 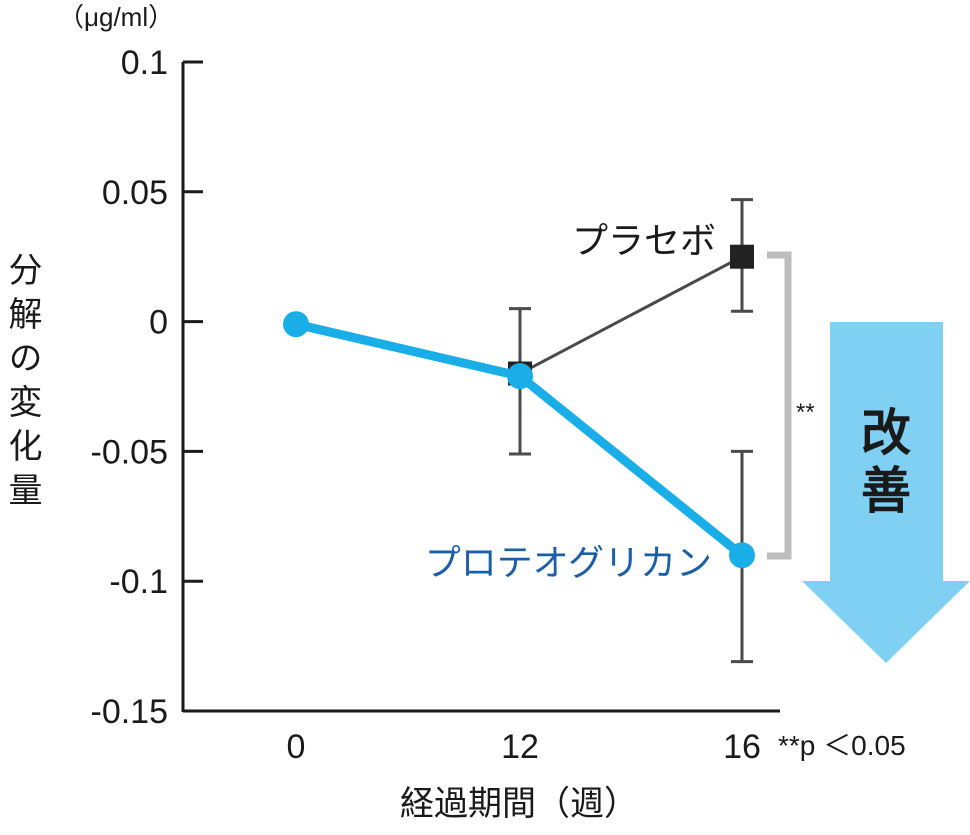 What do you see at coordinates (158, 323) in the screenshot?
I see `y-tick-label: 0` at bounding box center [158, 323].